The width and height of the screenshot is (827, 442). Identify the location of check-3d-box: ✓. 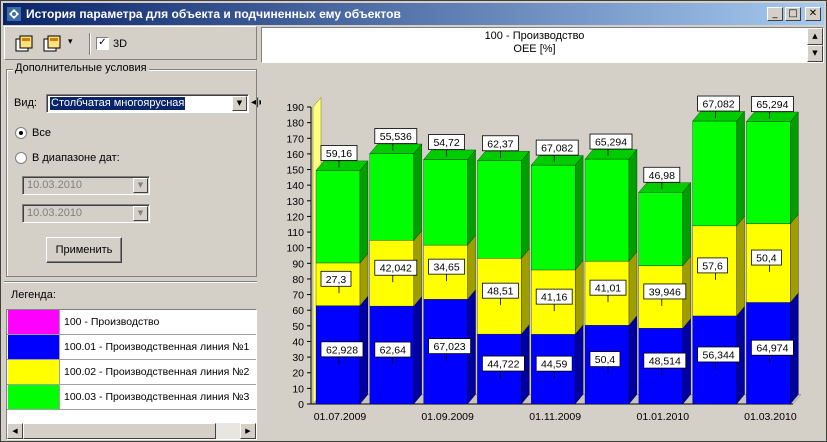
(102, 43).